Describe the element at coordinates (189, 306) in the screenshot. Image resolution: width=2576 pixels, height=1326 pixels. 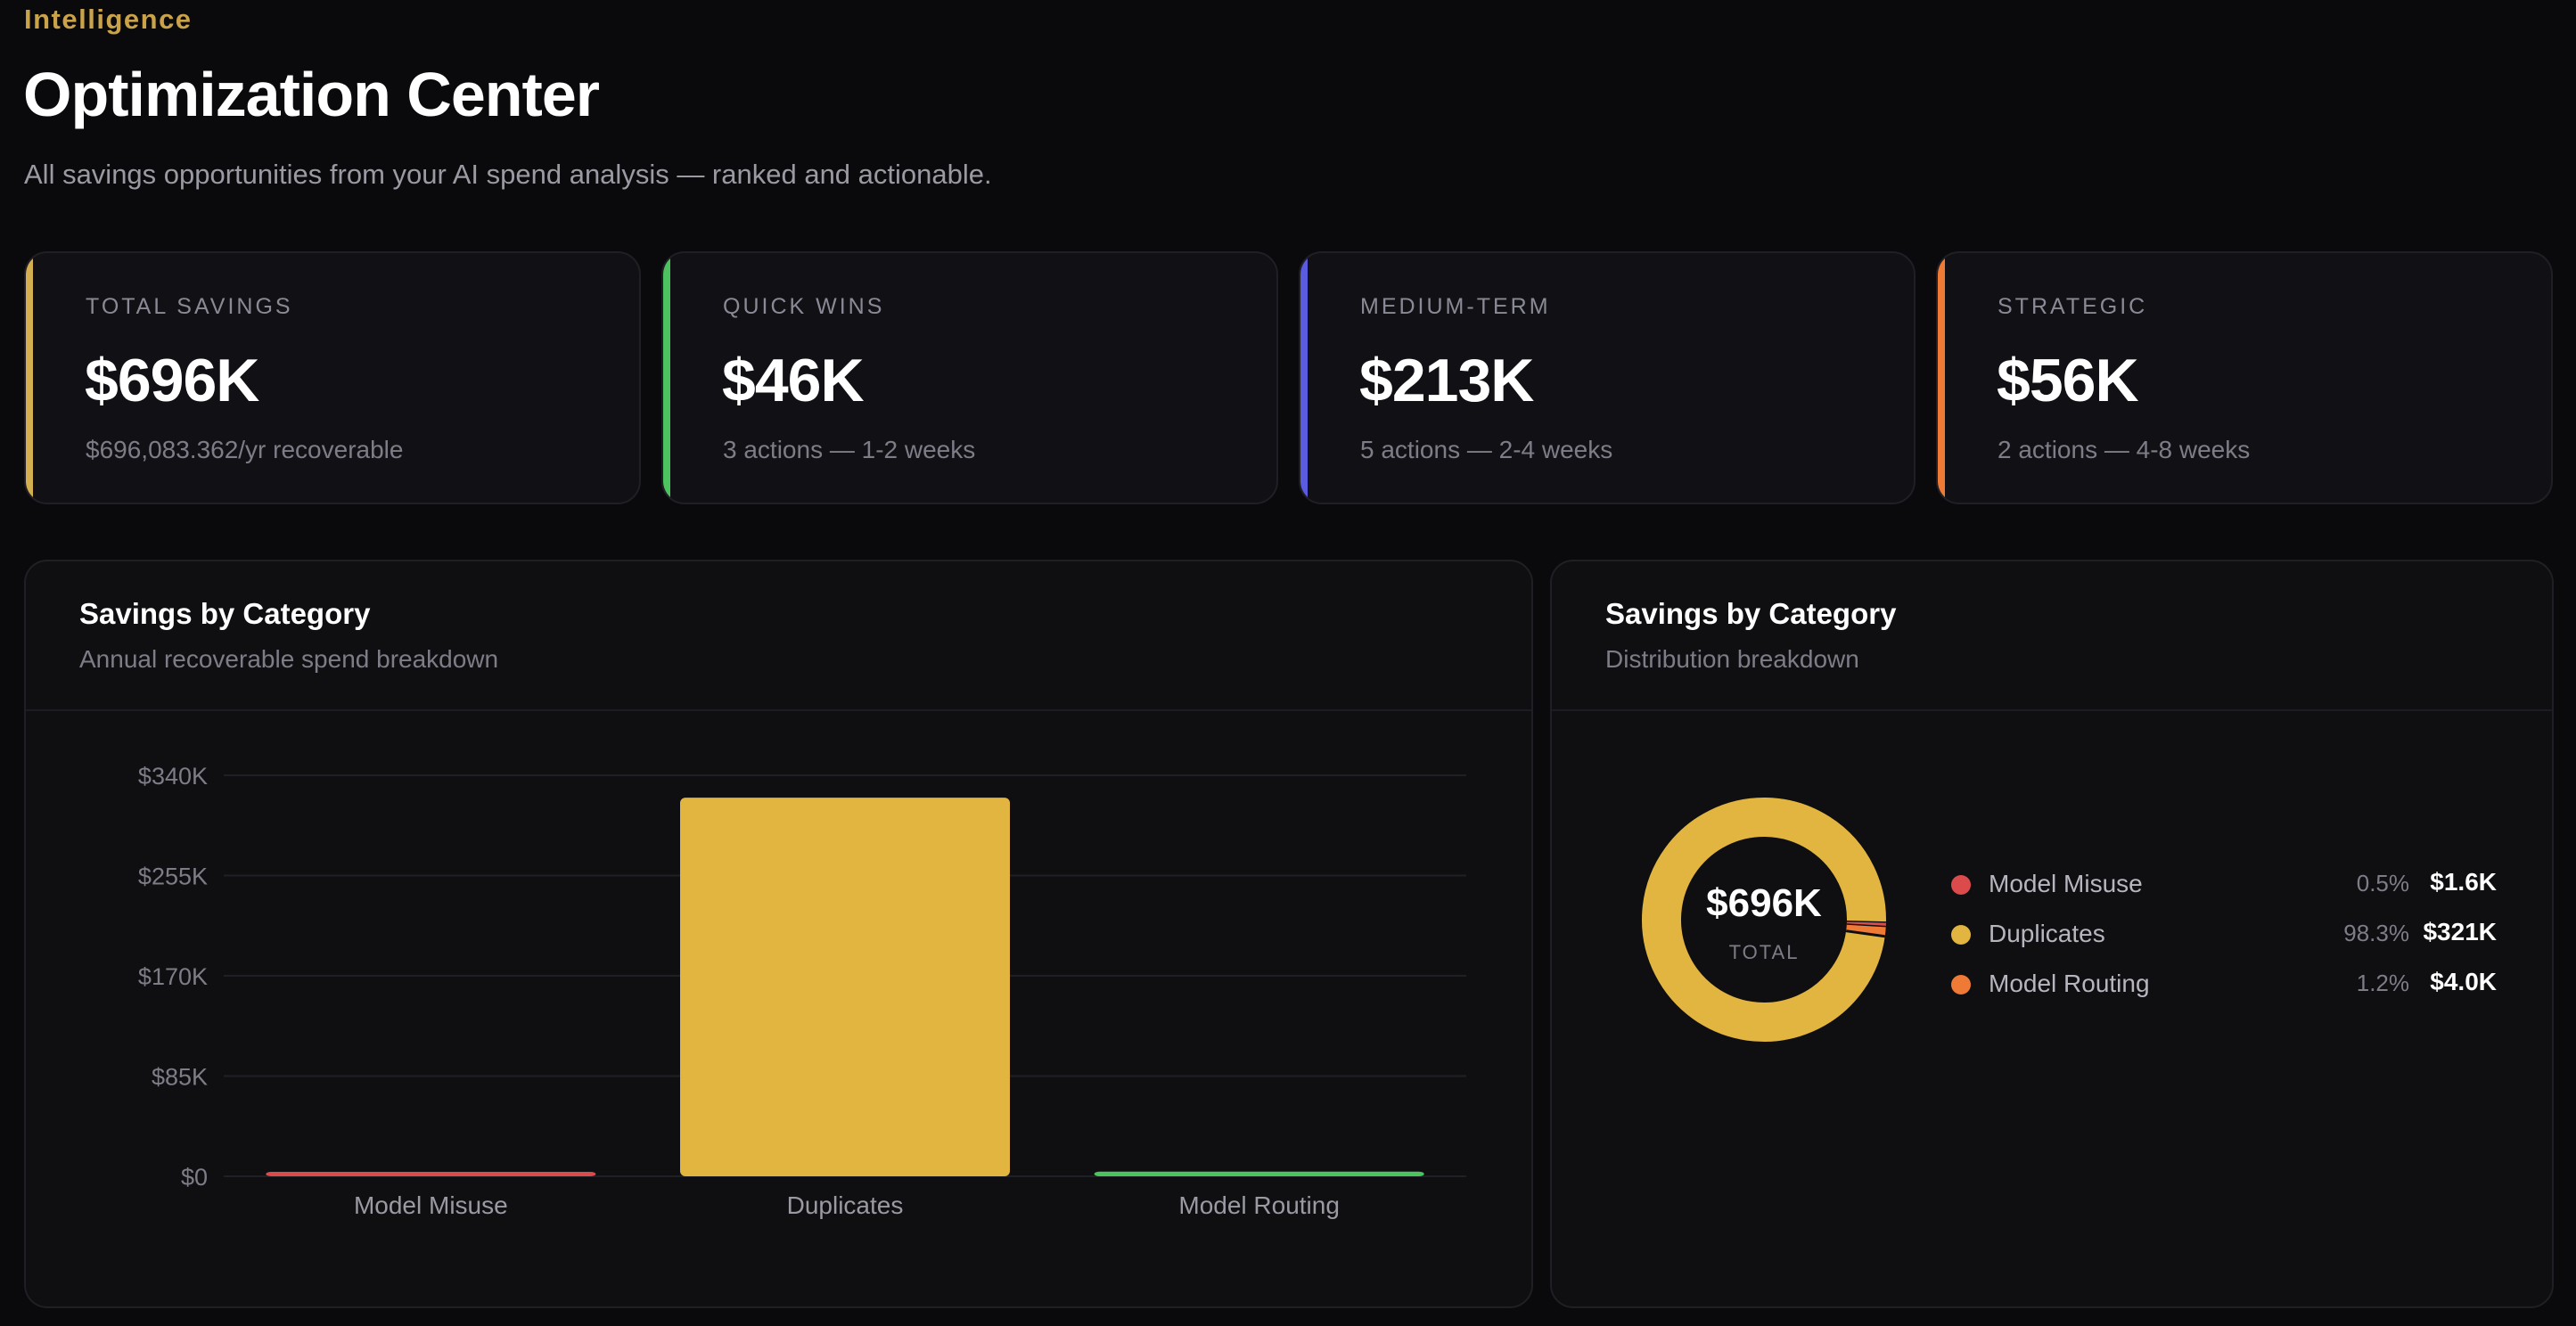
I see `kpi-label: TOTAL SAVINGS` at that location.